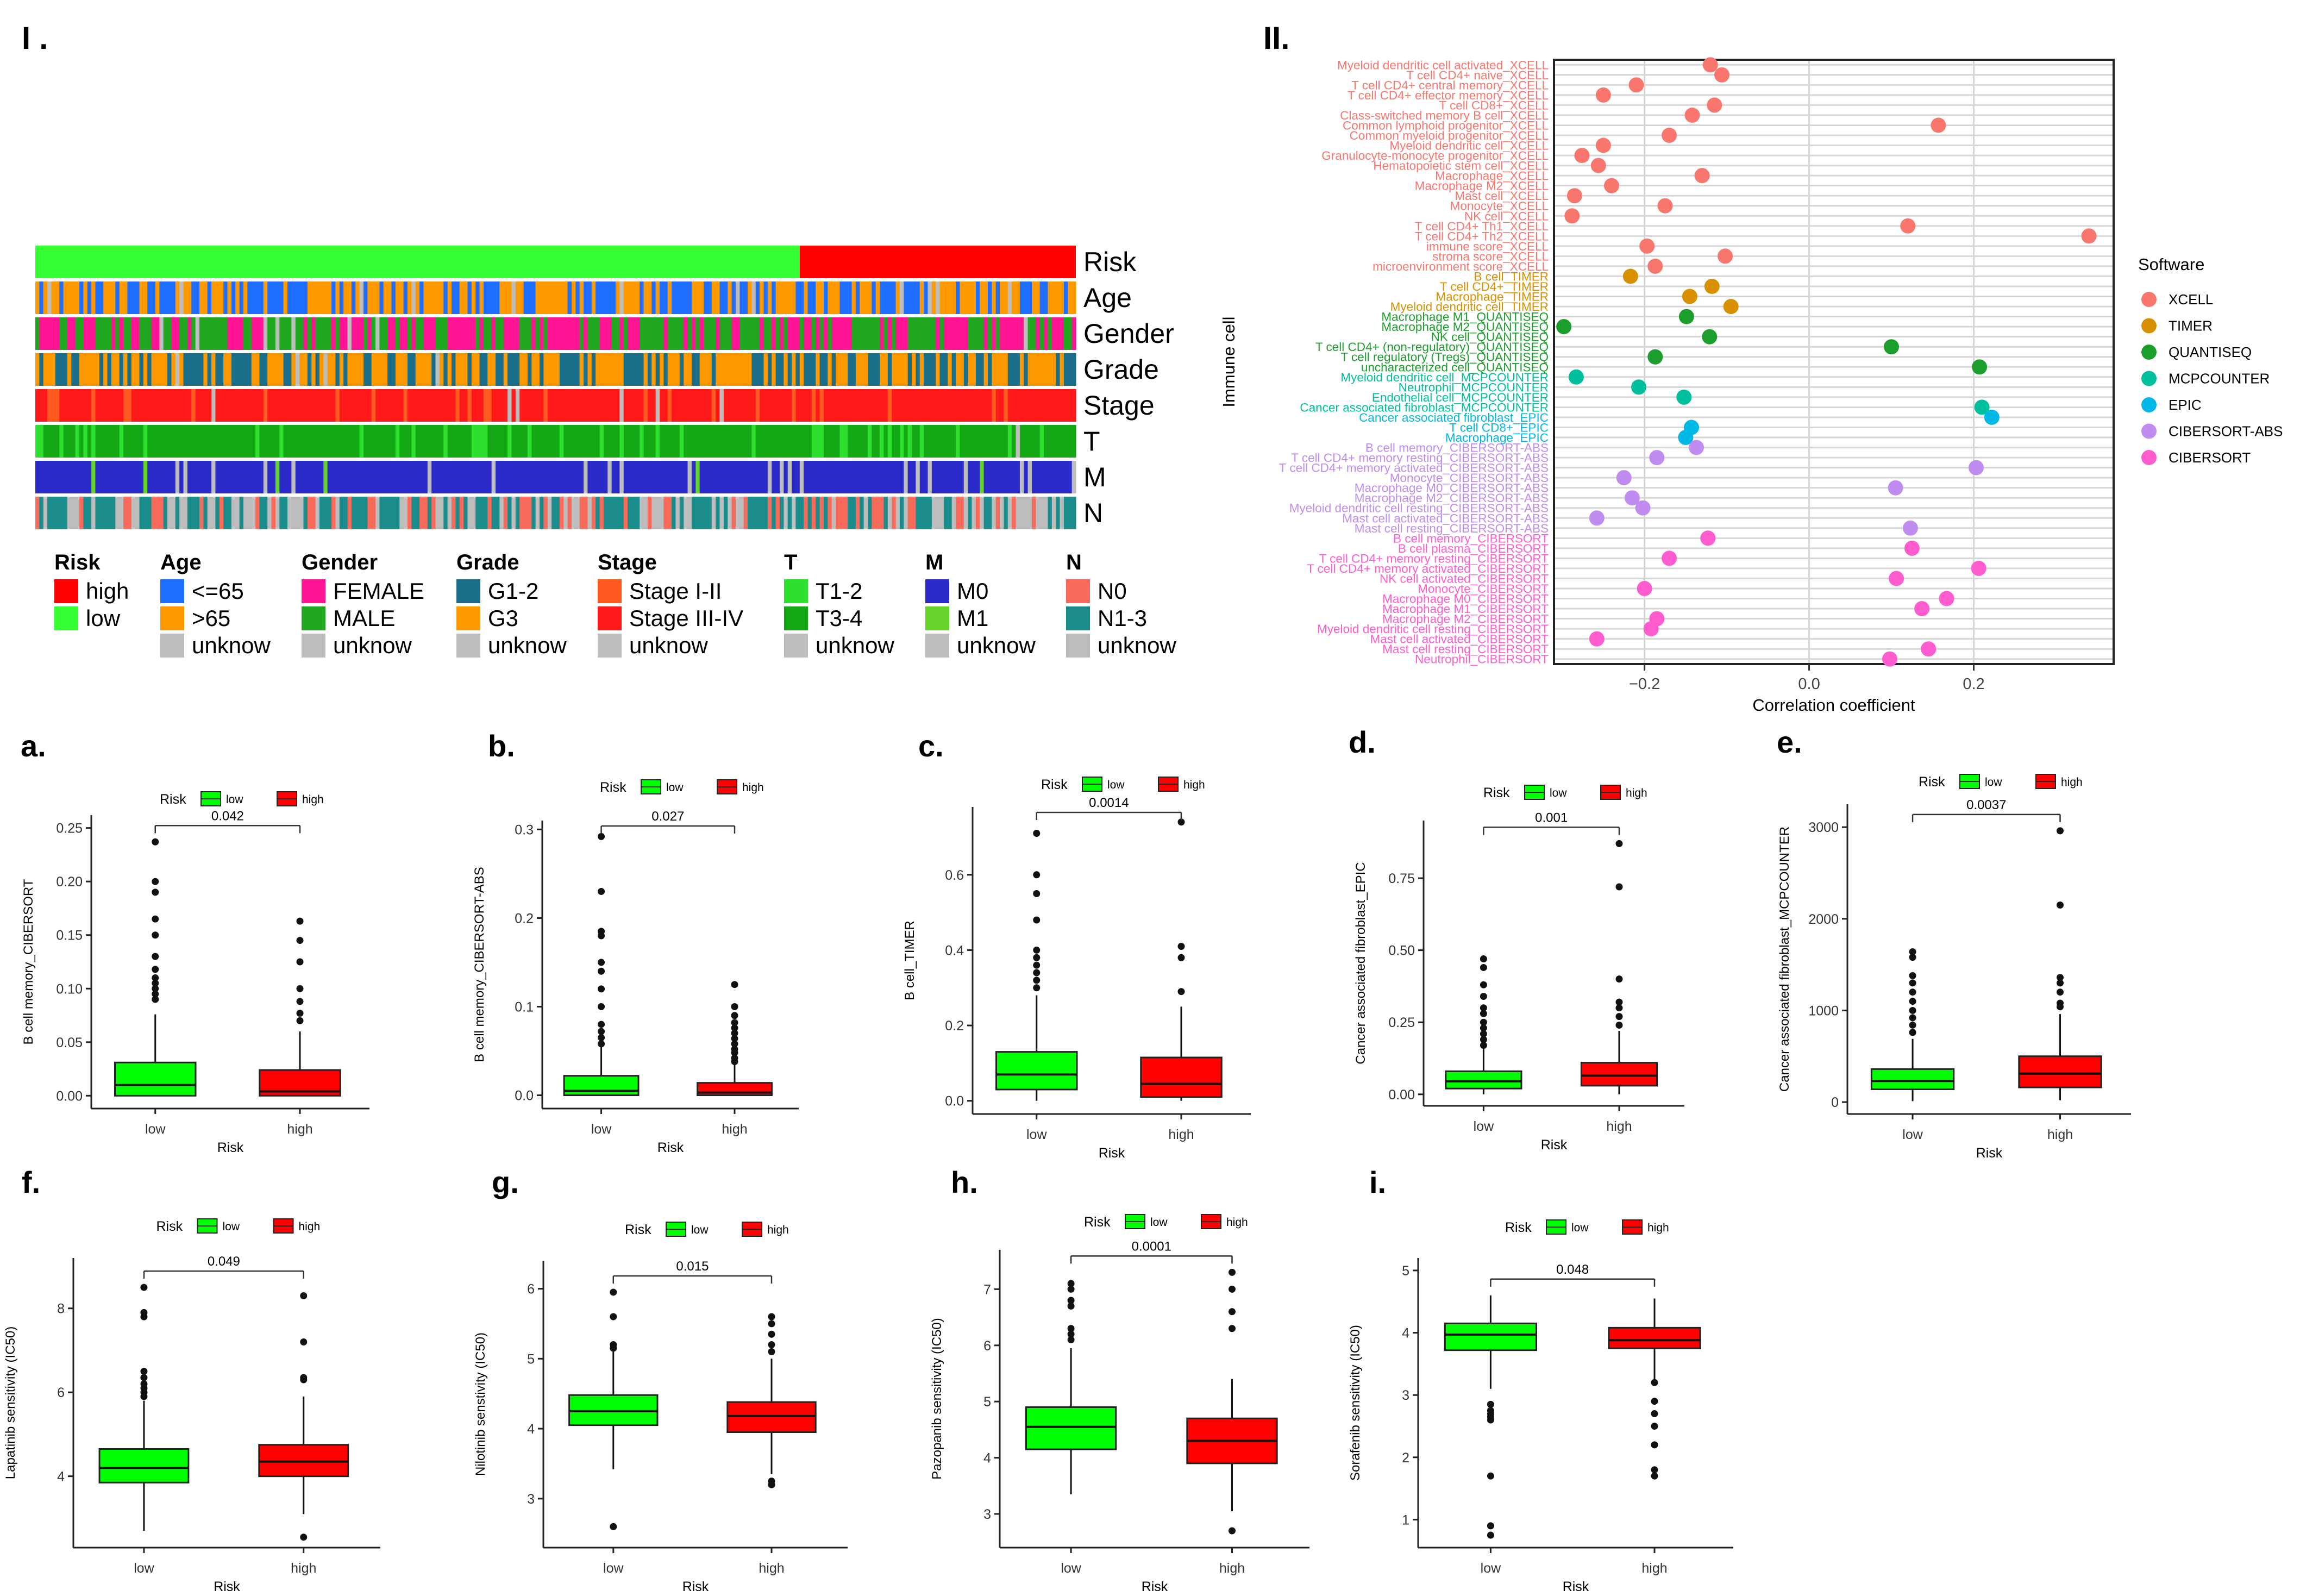  What do you see at coordinates (61, 1309) in the screenshot?
I see `y-tick-label: 8` at bounding box center [61, 1309].